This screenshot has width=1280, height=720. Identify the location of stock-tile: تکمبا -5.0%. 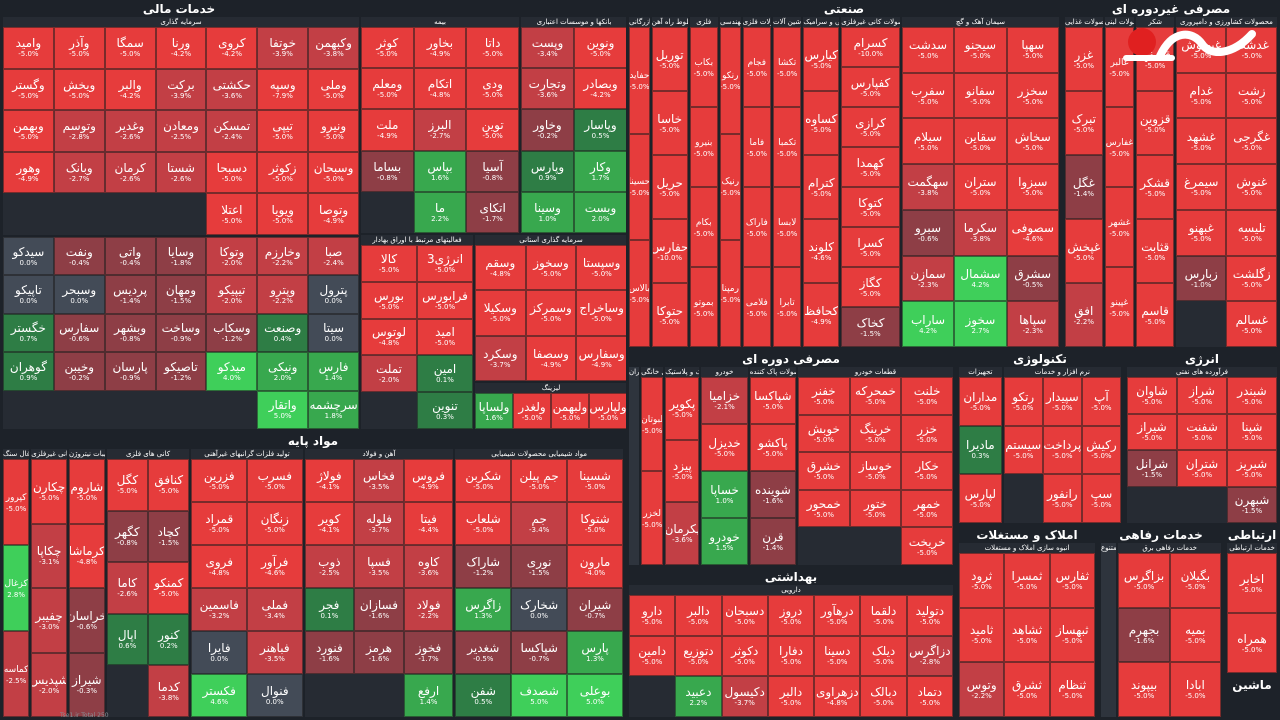
(787, 147).